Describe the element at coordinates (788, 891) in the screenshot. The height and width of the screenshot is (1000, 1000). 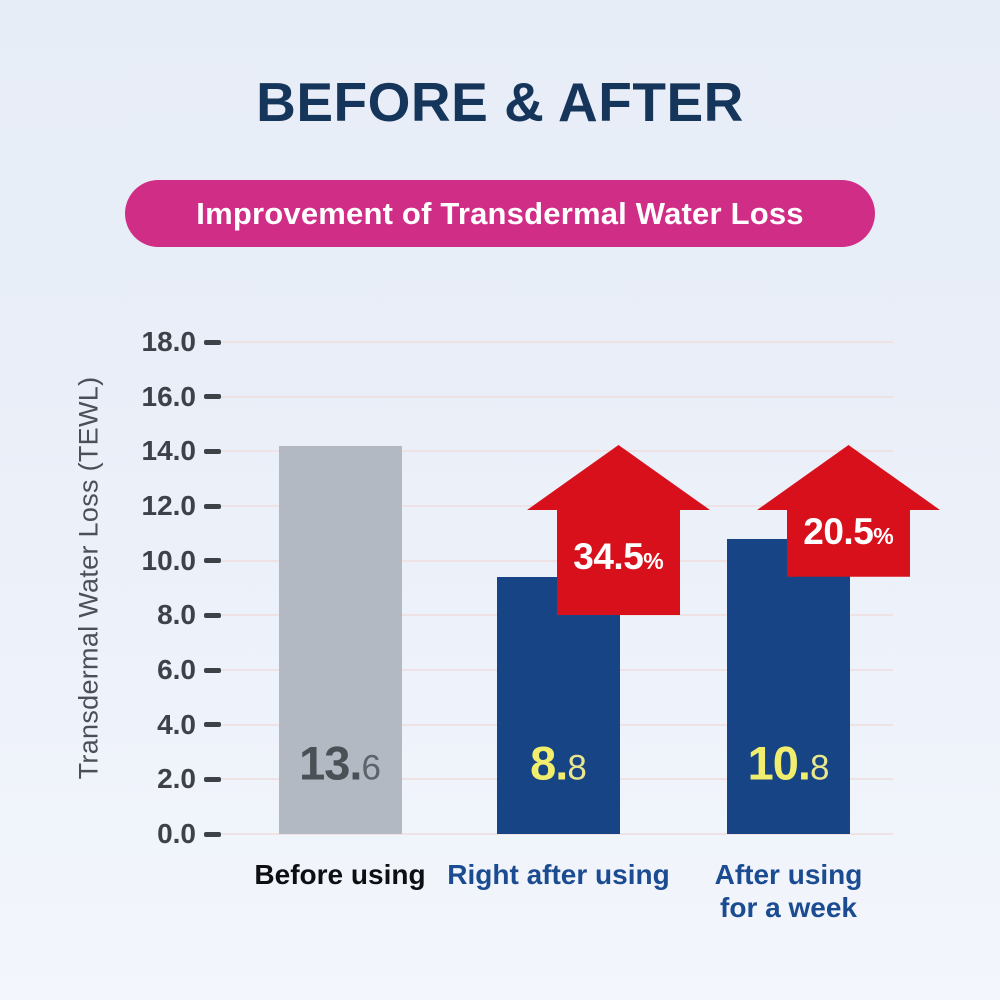
I see `x-axis-label: After using for a week` at that location.